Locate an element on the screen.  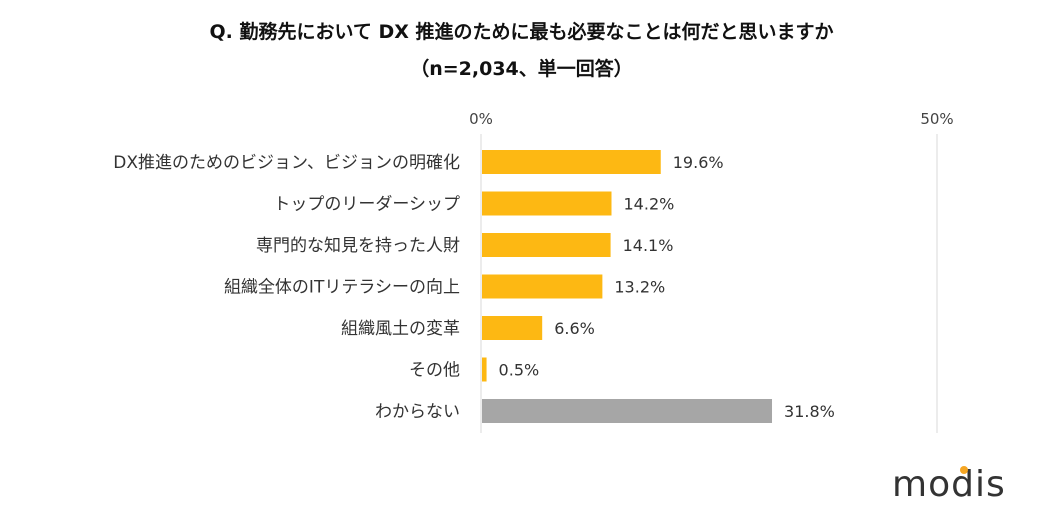
data-label: 31.8% is located at coordinates (809, 411).